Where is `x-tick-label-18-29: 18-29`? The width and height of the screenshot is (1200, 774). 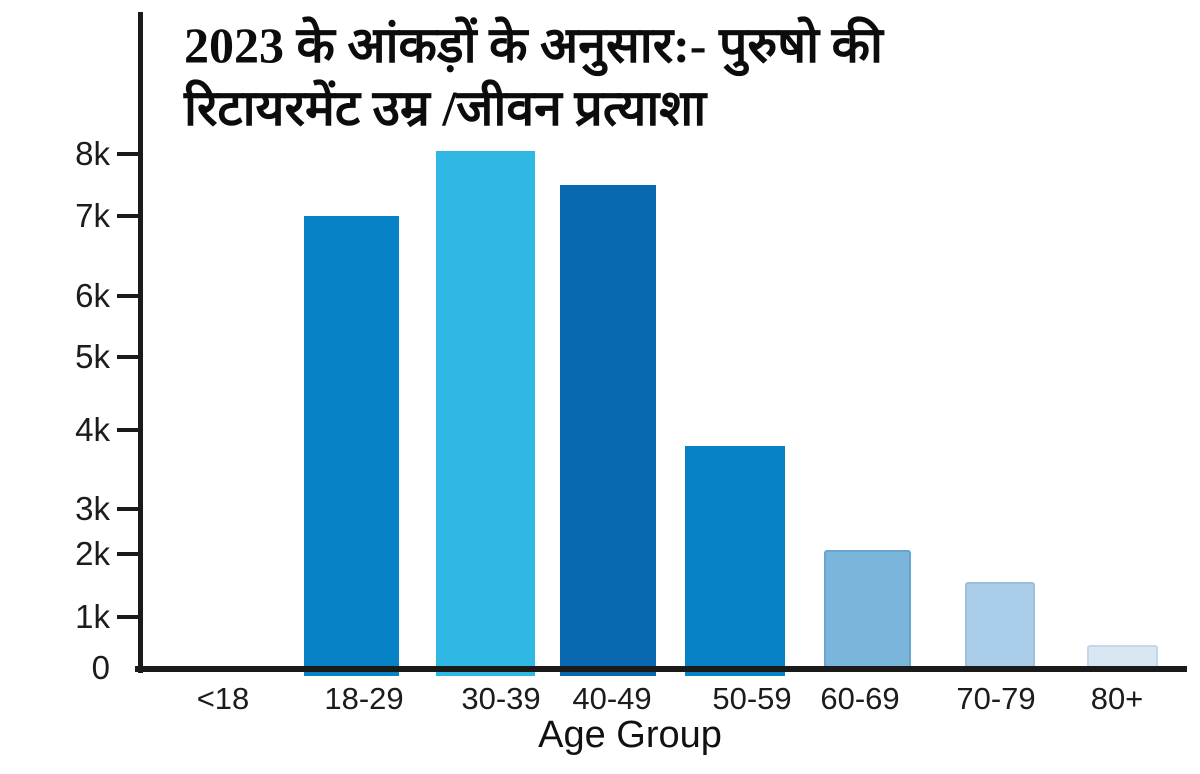 x-tick-label-18-29: 18-29 is located at coordinates (364, 698).